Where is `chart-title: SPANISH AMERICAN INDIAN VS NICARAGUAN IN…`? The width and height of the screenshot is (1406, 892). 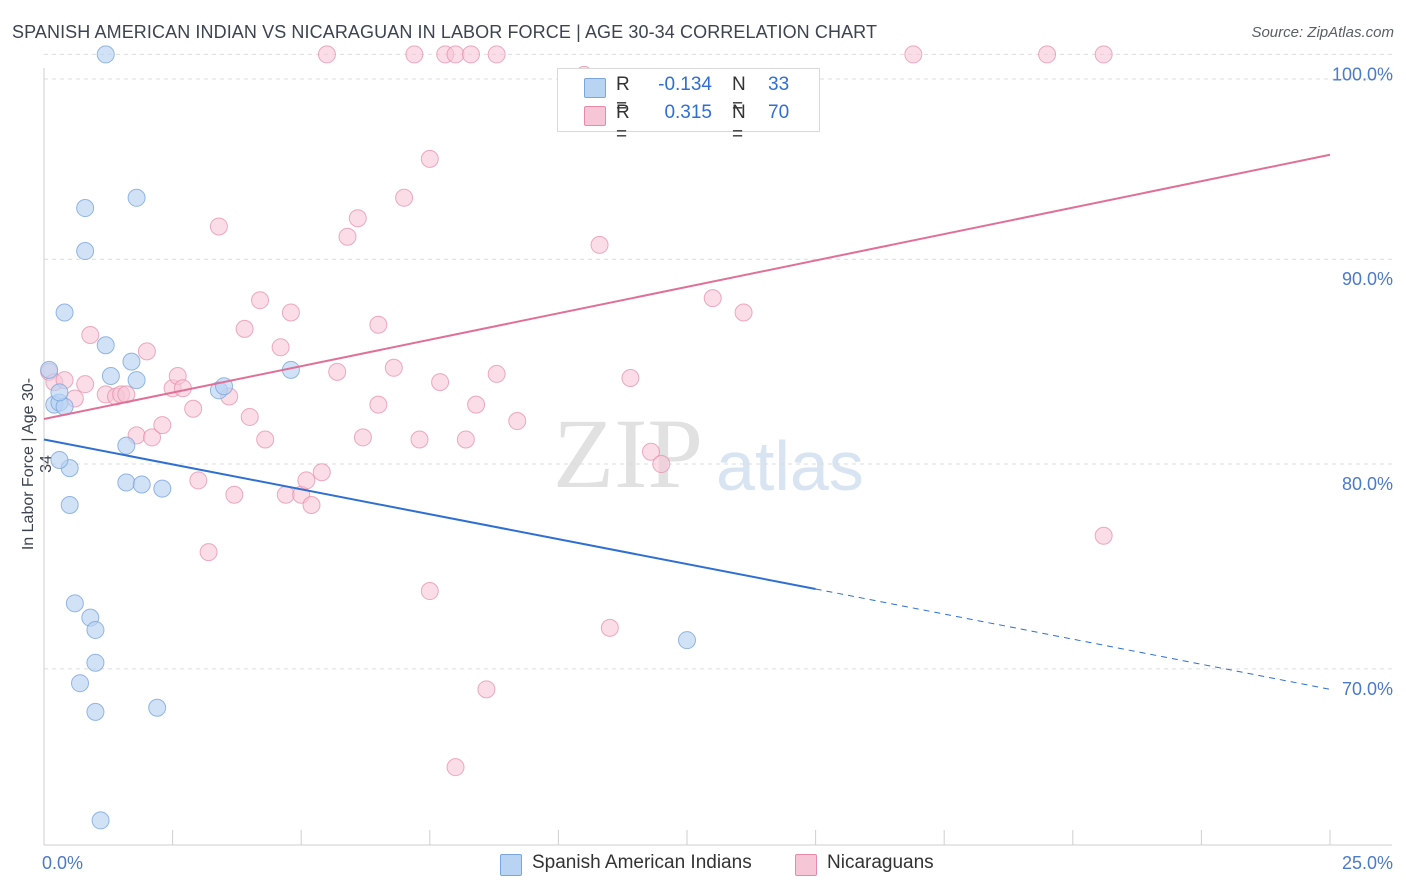
chart-title: SPANISH AMERICAN INDIAN VS NICARAGUAN IN… is located at coordinates (445, 32).